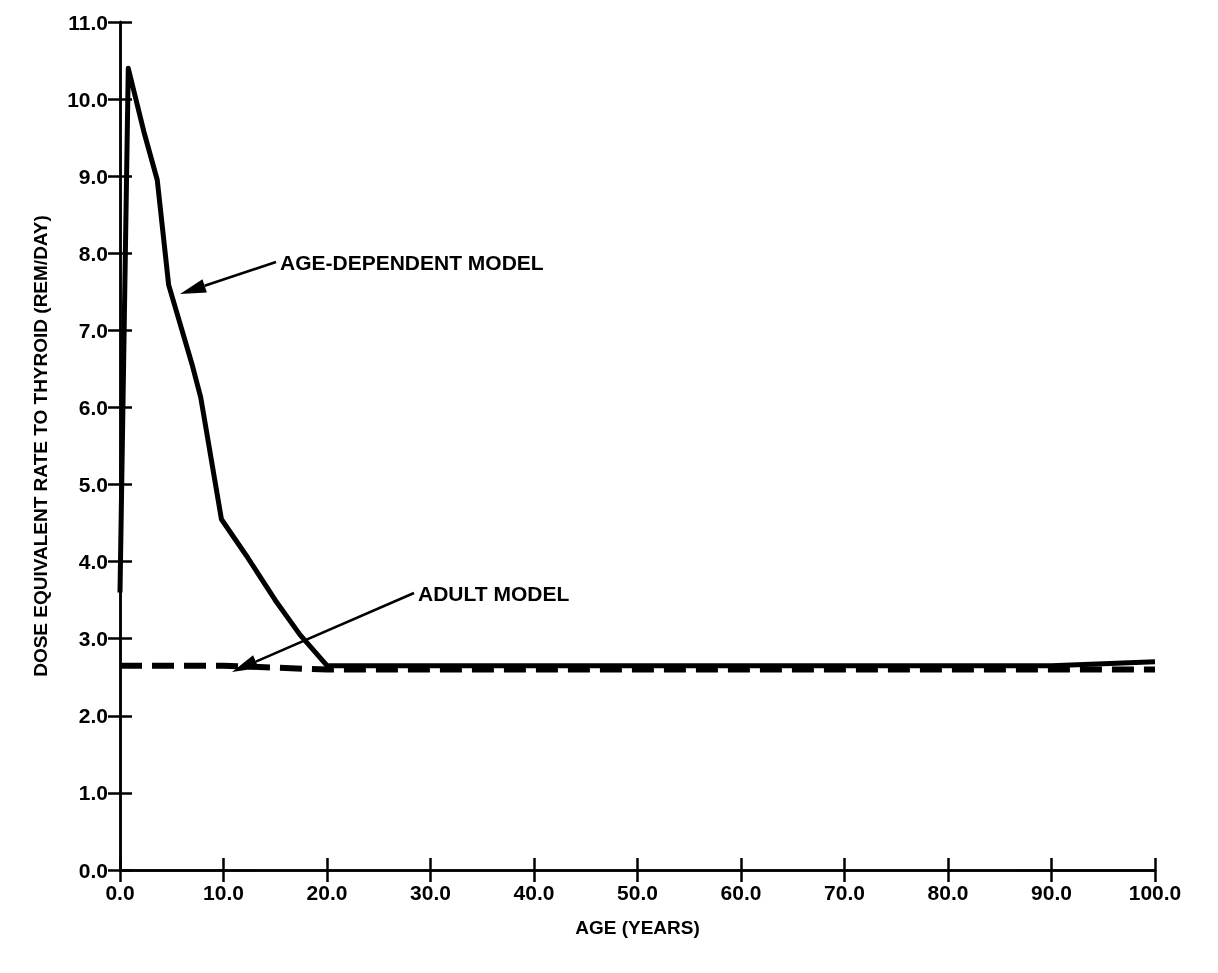  Describe the element at coordinates (93, 407) in the screenshot. I see `y-tick-label: 6.0` at that location.